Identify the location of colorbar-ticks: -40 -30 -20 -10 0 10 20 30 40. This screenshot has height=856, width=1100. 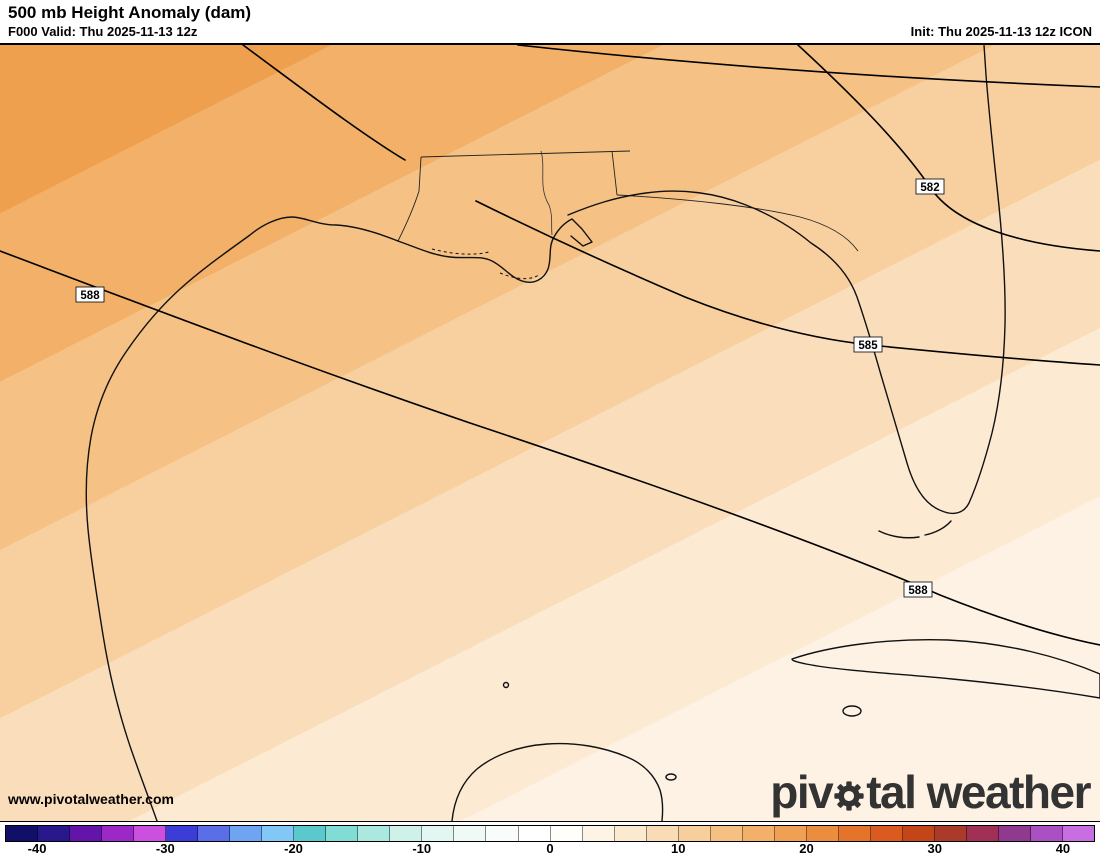
(549, 848).